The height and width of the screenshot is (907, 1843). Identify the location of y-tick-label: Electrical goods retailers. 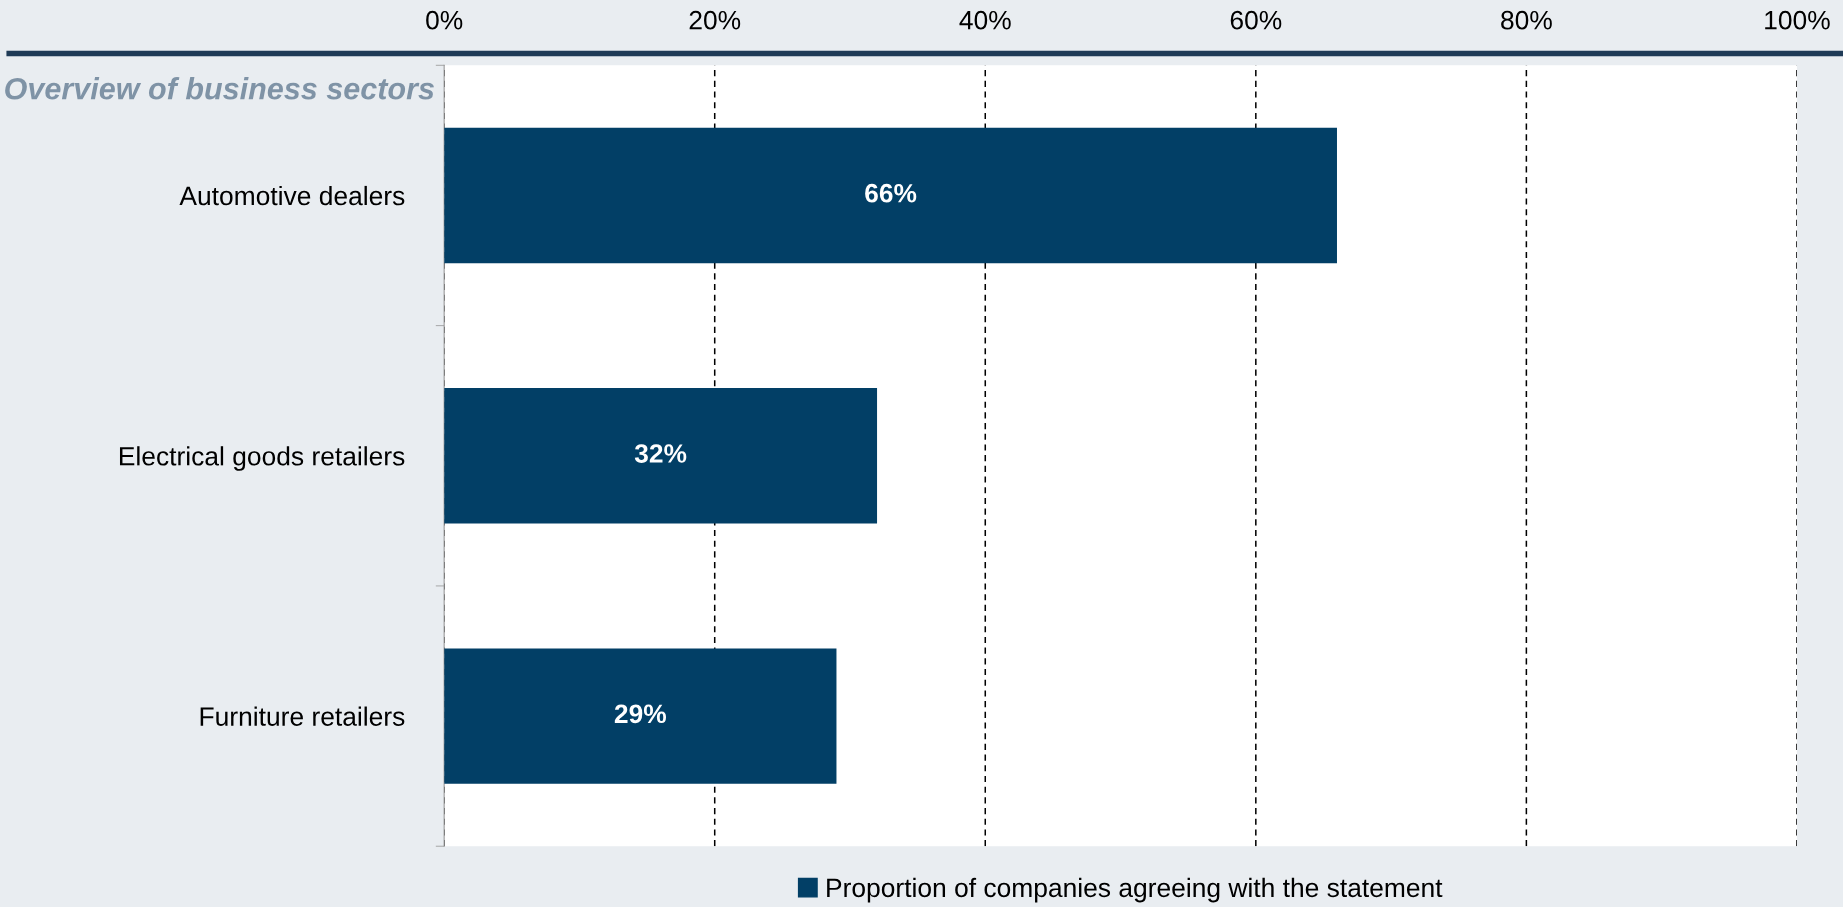
(262, 458).